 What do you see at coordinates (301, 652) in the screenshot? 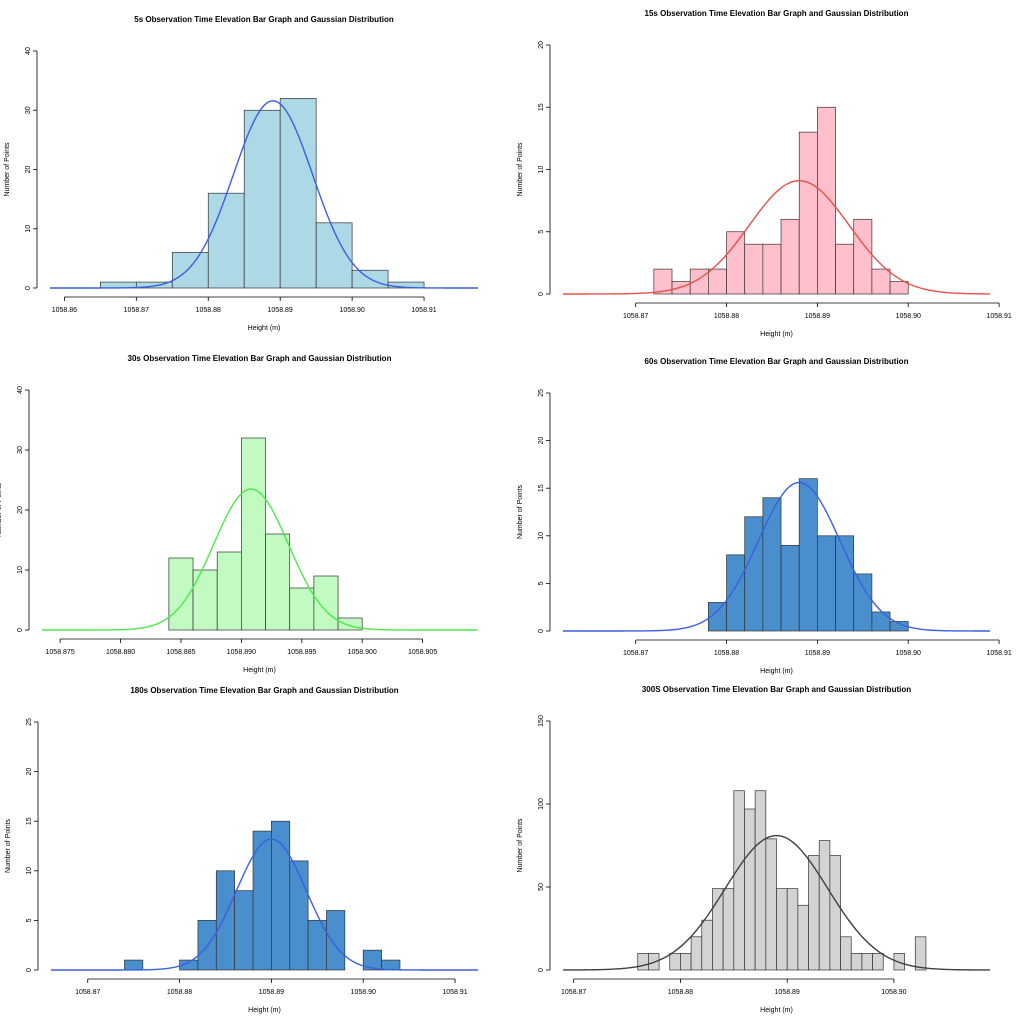
I see `x-tick-label: 1058.895` at bounding box center [301, 652].